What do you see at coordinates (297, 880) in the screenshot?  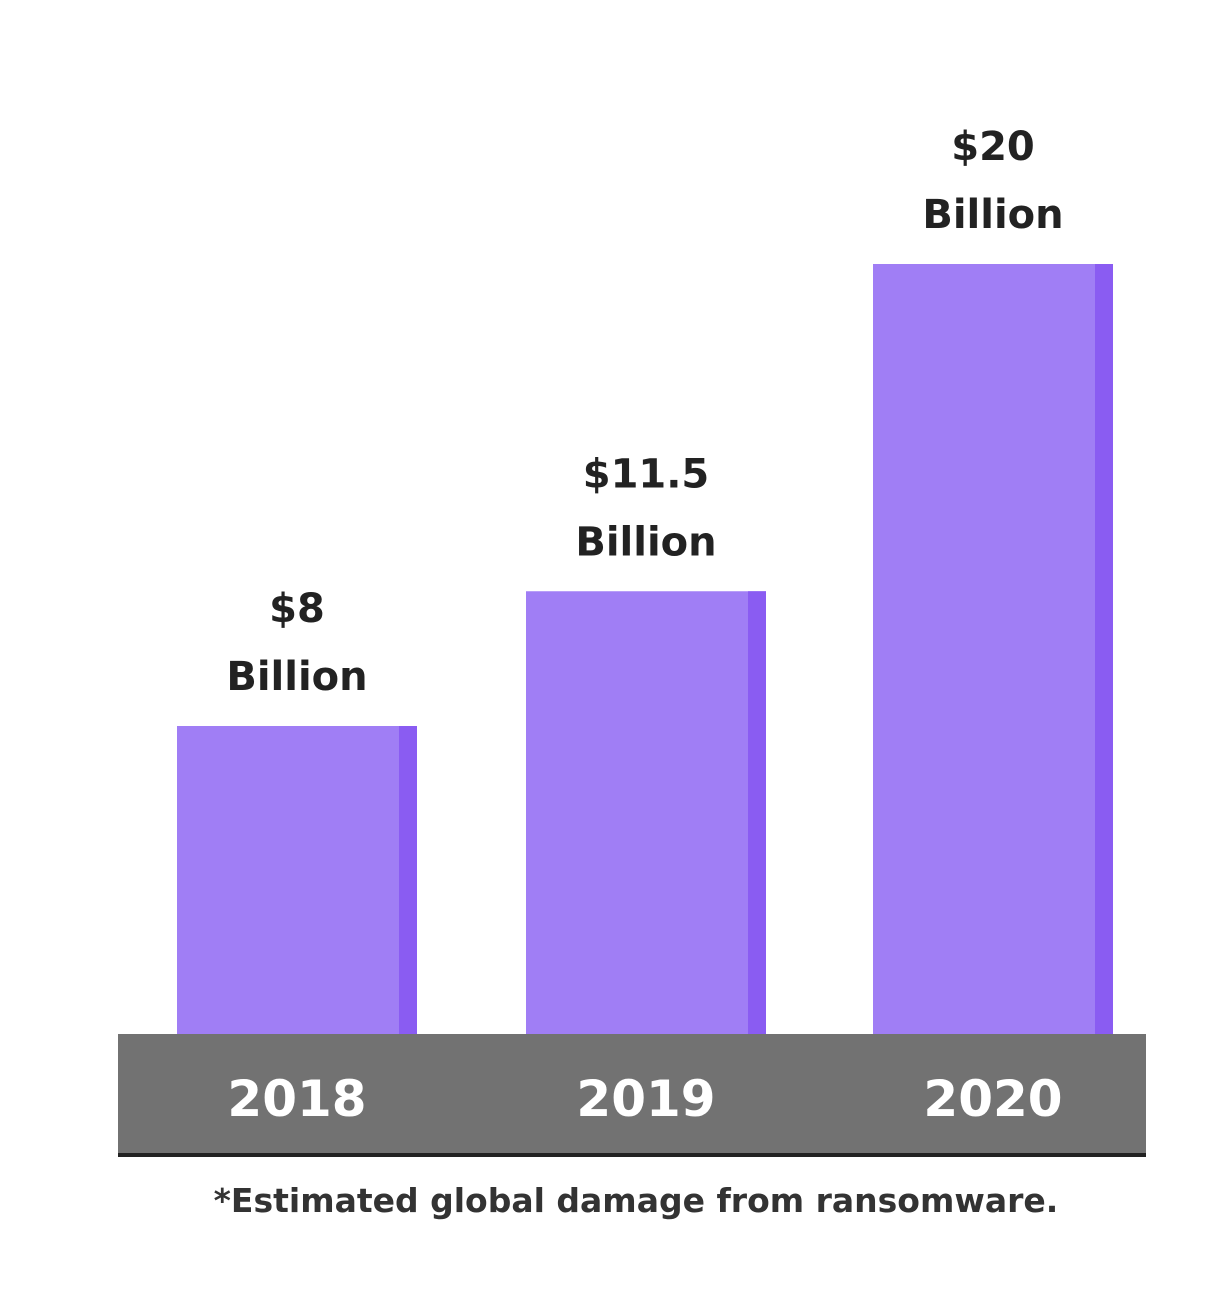 I see `bar-2018` at bounding box center [297, 880].